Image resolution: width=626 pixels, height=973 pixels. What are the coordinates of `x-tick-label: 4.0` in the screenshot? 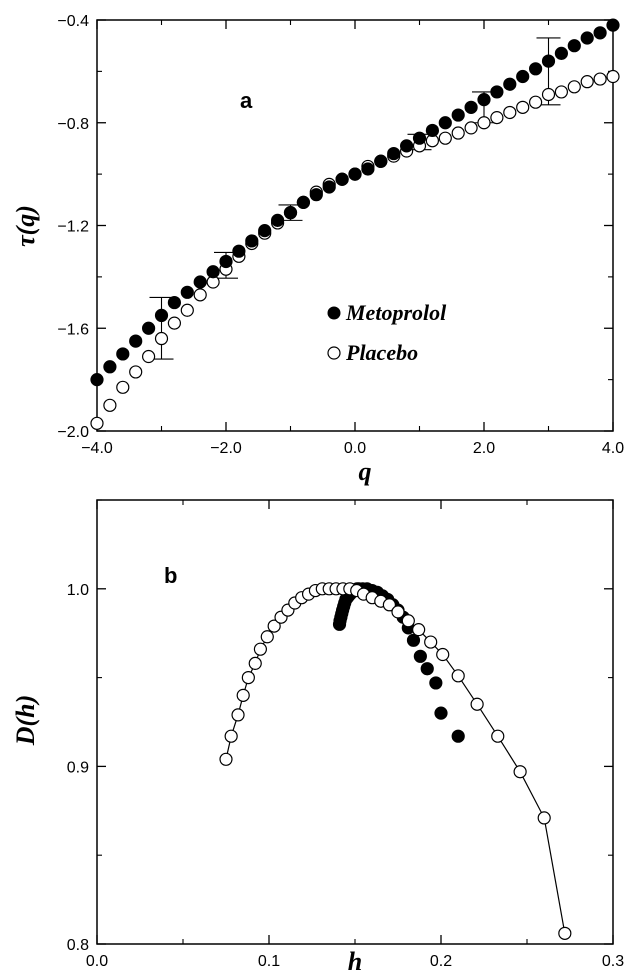 It's located at (613, 448).